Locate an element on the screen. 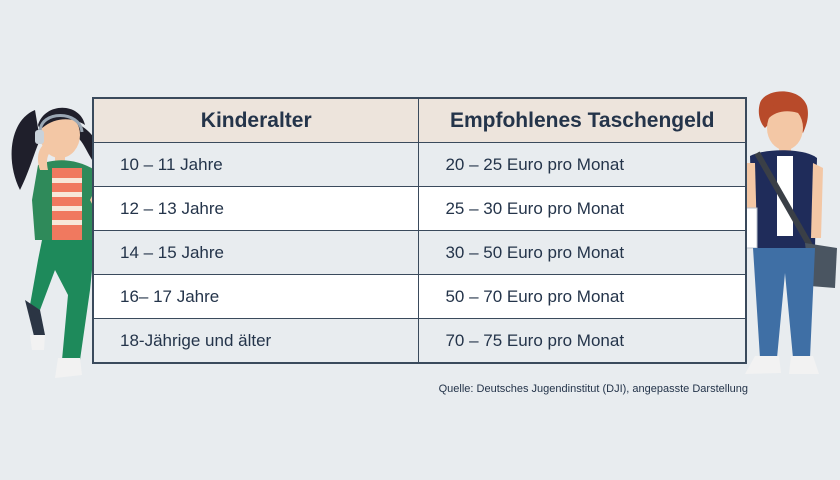  table-row: 10 – 11 Jahre 20 – 25 Euro pro Monat is located at coordinates (419, 164).